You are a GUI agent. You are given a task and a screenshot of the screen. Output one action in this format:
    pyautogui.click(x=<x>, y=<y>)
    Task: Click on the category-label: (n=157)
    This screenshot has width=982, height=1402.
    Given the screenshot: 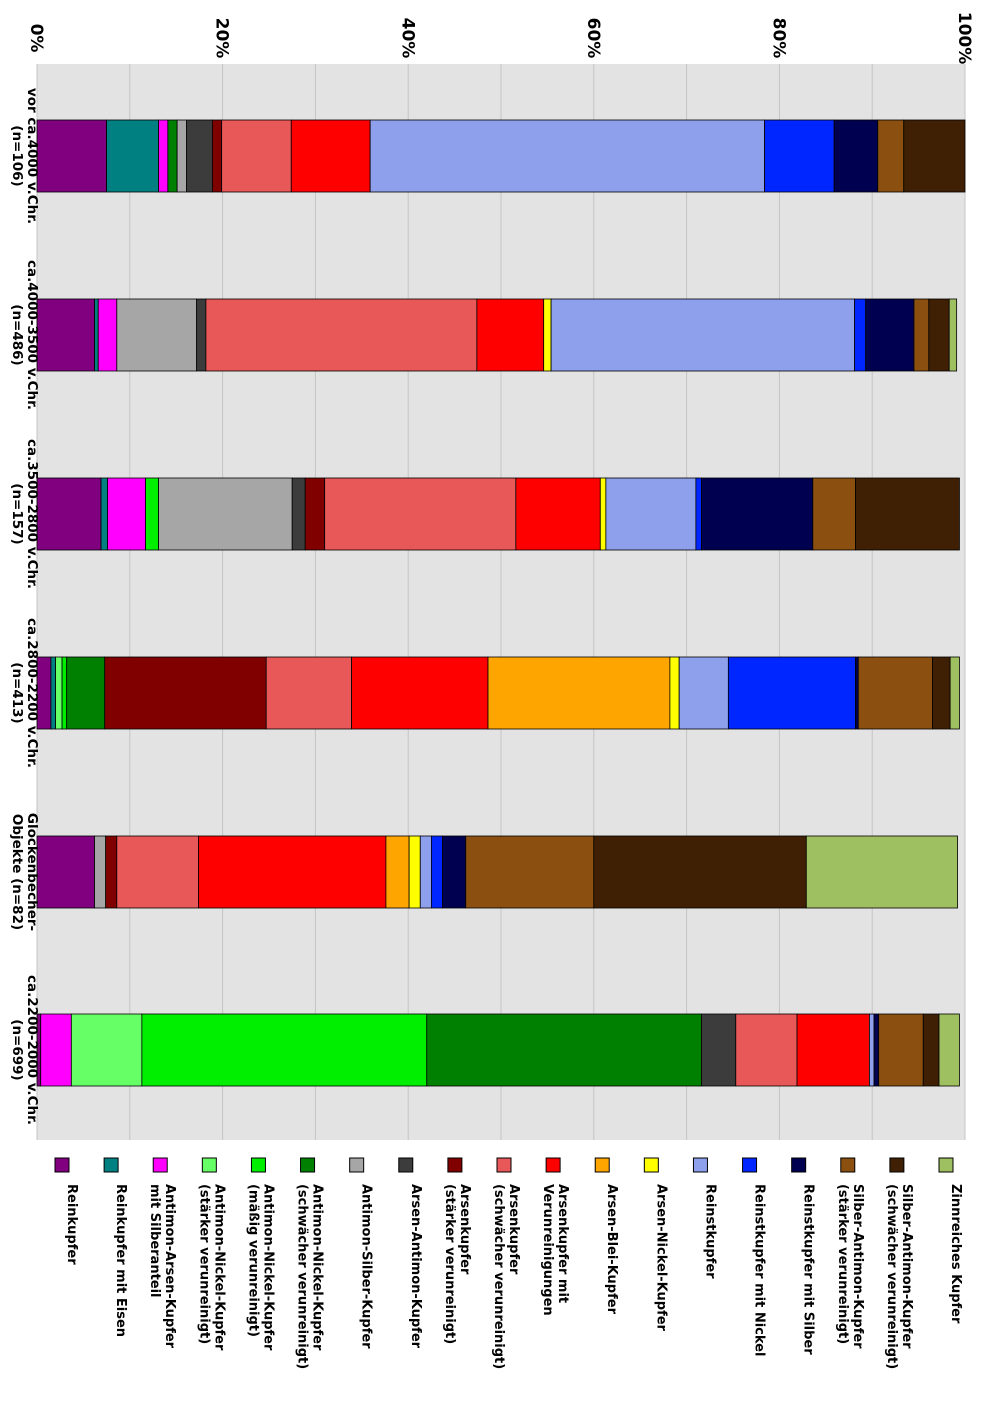 What is the action you would take?
    pyautogui.click(x=17, y=513)
    